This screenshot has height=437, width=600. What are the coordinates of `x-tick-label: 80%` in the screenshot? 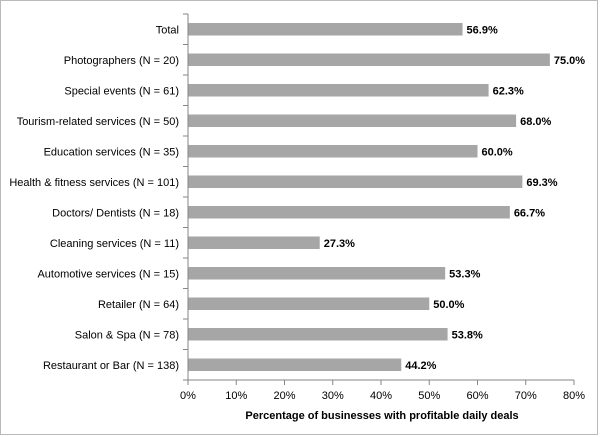 It's located at (574, 396).